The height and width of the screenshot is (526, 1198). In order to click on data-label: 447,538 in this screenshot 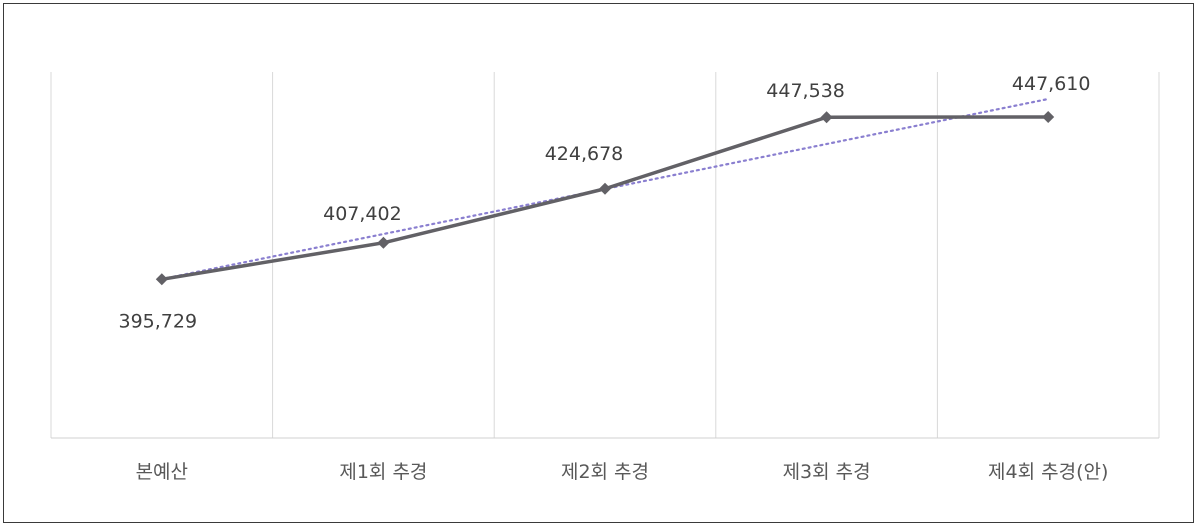, I will do `click(805, 91)`.